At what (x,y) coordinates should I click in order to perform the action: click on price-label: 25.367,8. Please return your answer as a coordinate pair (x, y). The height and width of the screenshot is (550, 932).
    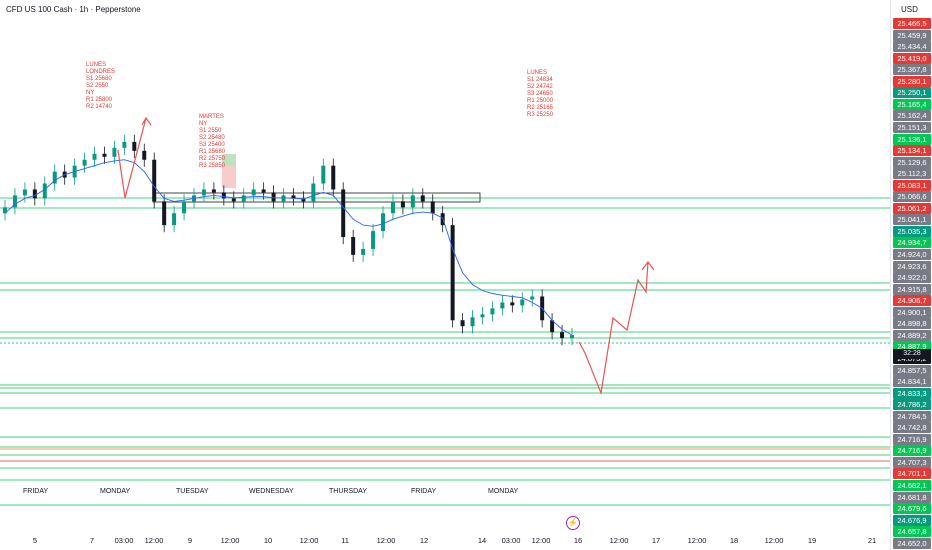
    Looking at the image, I should click on (912, 70).